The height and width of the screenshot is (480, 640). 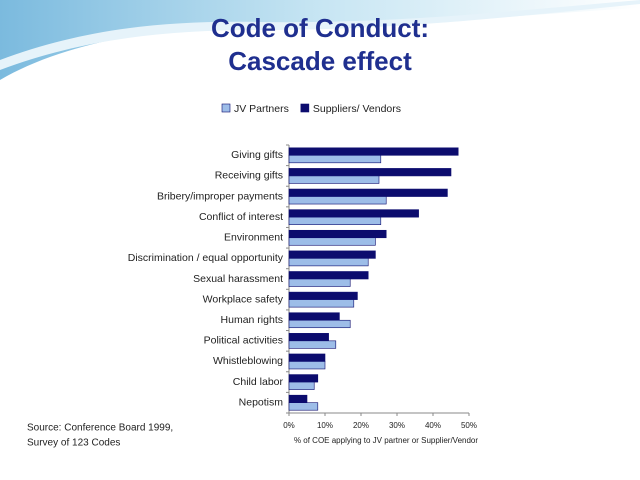 I want to click on legend-label: Suppliers/ Vendors, so click(x=357, y=109).